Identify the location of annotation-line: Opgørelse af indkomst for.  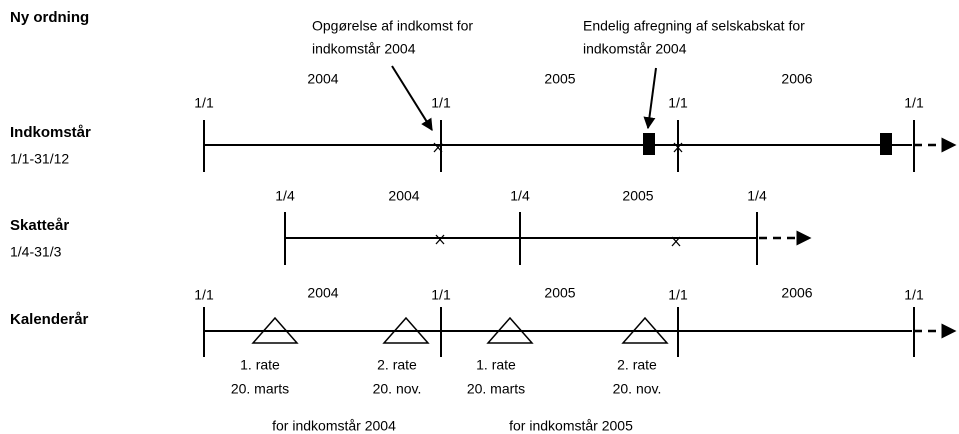
(392, 26).